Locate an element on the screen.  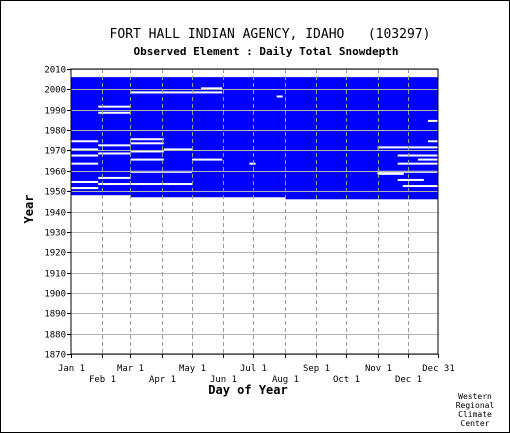
y-tick-label: 1900 is located at coordinates (55, 295).